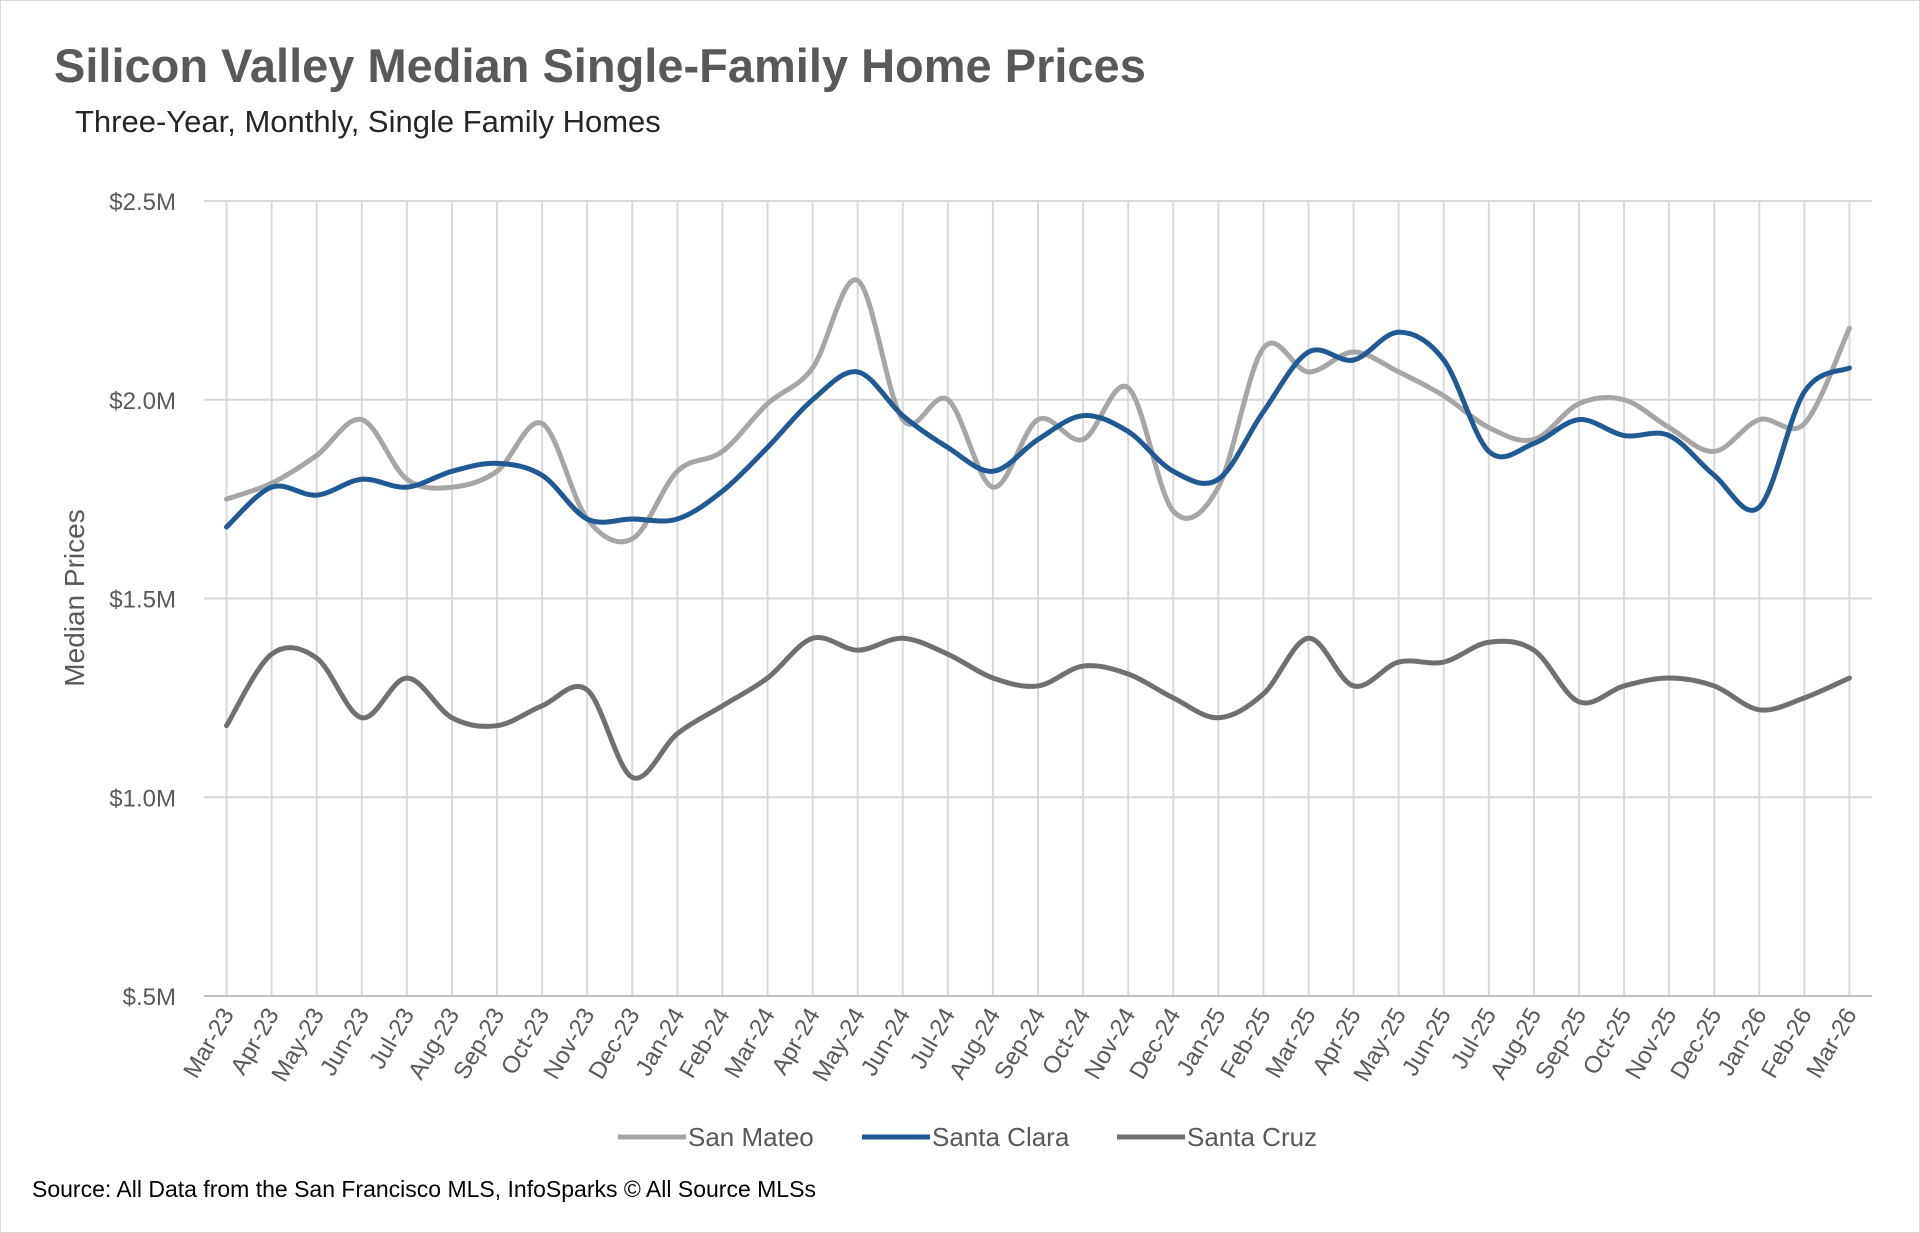  What do you see at coordinates (751, 1137) in the screenshot?
I see `legend-label-san-mateo: San Mateo` at bounding box center [751, 1137].